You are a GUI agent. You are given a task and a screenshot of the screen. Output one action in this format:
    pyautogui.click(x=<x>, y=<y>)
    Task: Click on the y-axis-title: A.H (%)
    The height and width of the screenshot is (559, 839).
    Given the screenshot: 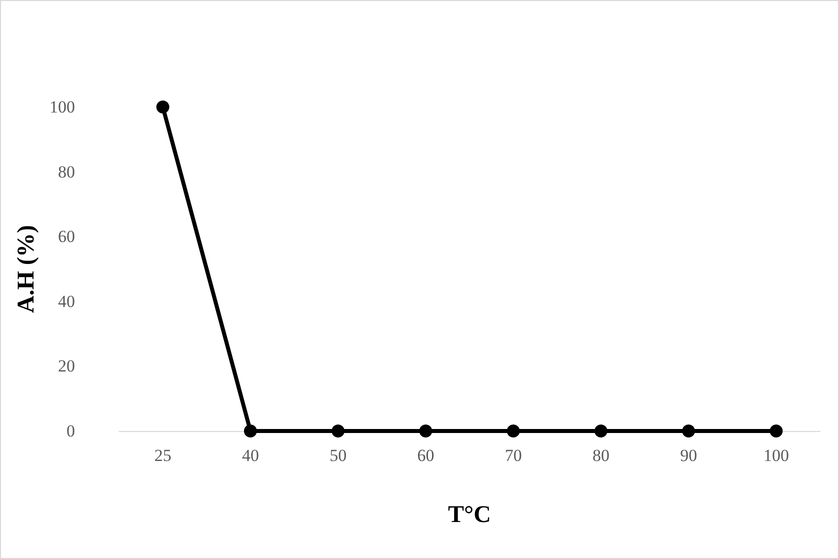 What is the action you would take?
    pyautogui.click(x=27, y=269)
    